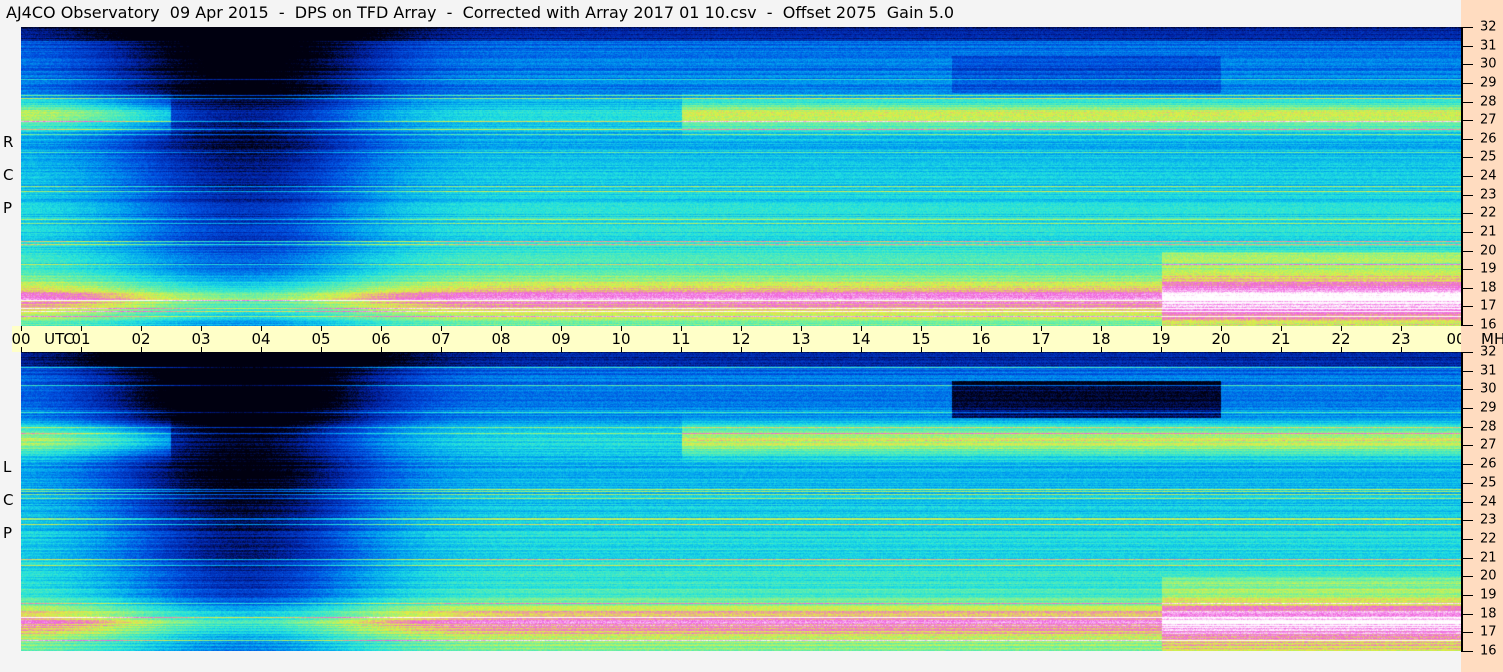 Image resolution: width=1503 pixels, height=672 pixels. I want to click on frequency-tick-label: 25, so click(1488, 157).